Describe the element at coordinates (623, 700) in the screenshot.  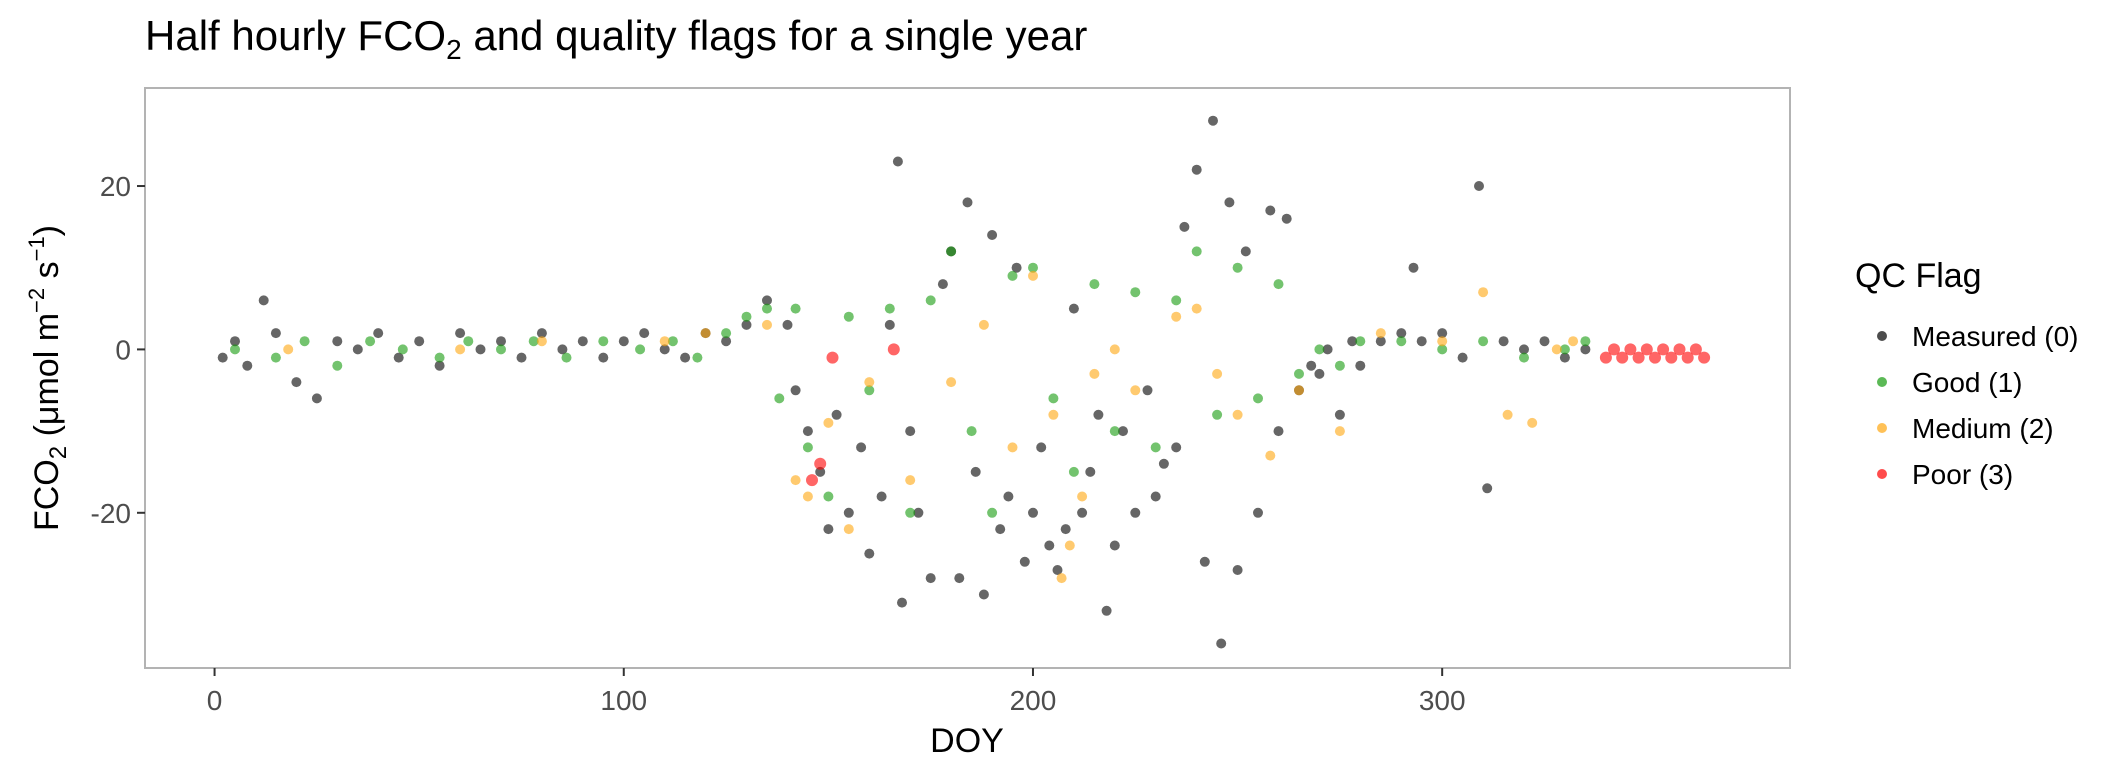
I see `x-tick-label: 100` at that location.